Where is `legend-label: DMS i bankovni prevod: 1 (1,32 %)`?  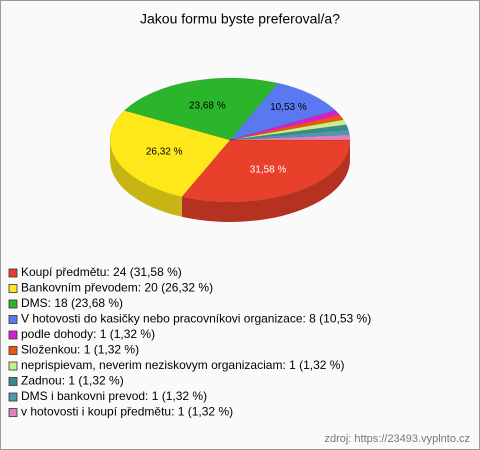 legend-label: DMS i bankovni prevod: 1 (1,32 %) is located at coordinates (114, 396).